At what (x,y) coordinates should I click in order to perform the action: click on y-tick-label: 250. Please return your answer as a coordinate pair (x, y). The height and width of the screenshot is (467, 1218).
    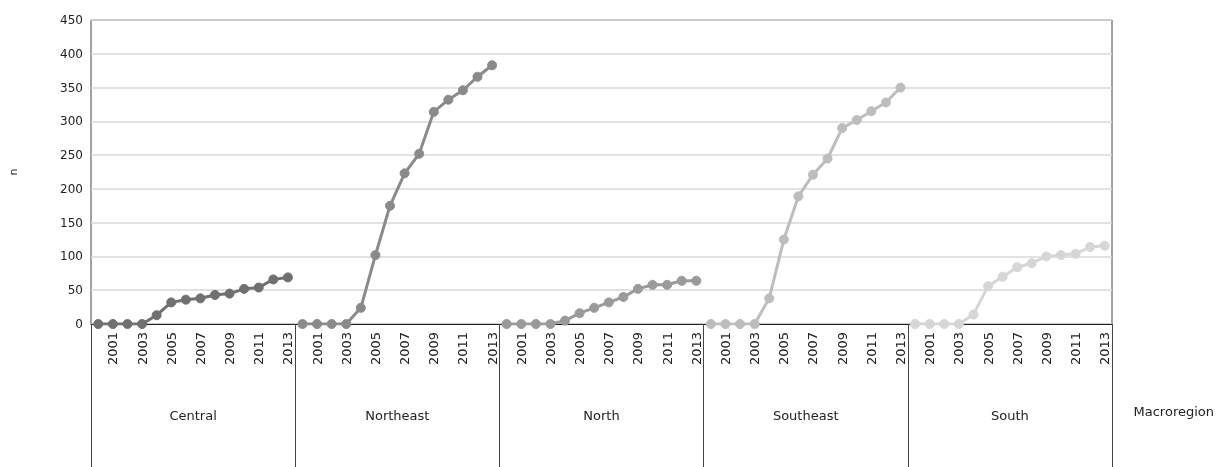
    Looking at the image, I should click on (71, 155).